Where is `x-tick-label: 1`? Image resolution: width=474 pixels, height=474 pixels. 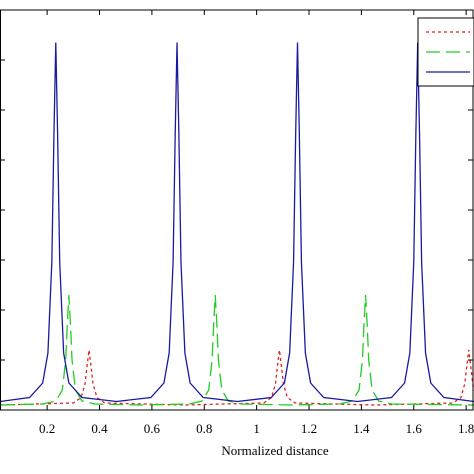 x-tick-label: 1 is located at coordinates (256, 428).